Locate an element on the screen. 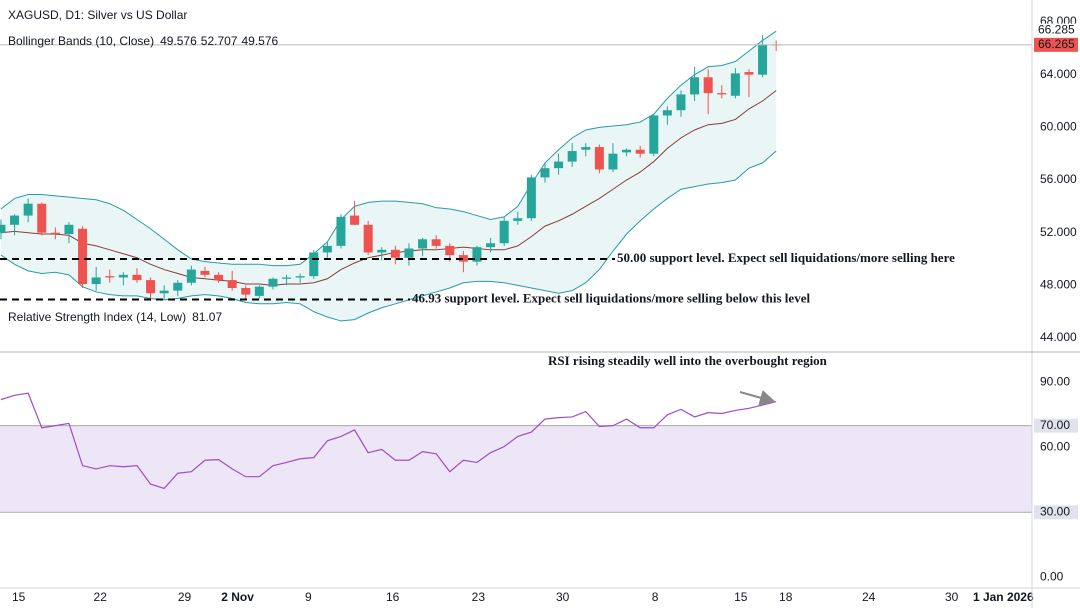 The width and height of the screenshot is (1080, 608). y-tick-label: 60.000 is located at coordinates (1058, 127).